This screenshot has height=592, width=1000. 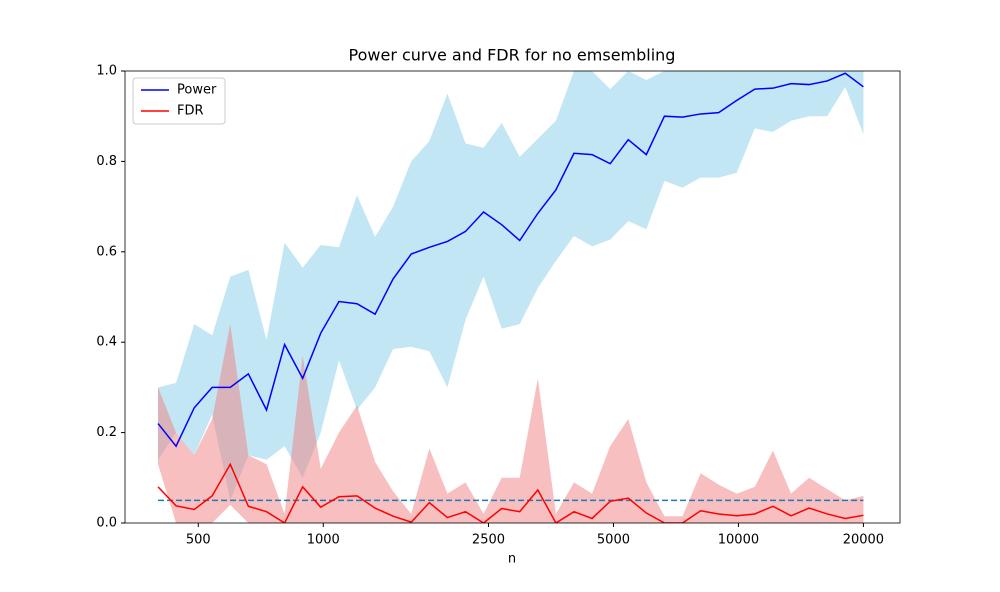 What do you see at coordinates (197, 90) in the screenshot?
I see `legend-label: Power` at bounding box center [197, 90].